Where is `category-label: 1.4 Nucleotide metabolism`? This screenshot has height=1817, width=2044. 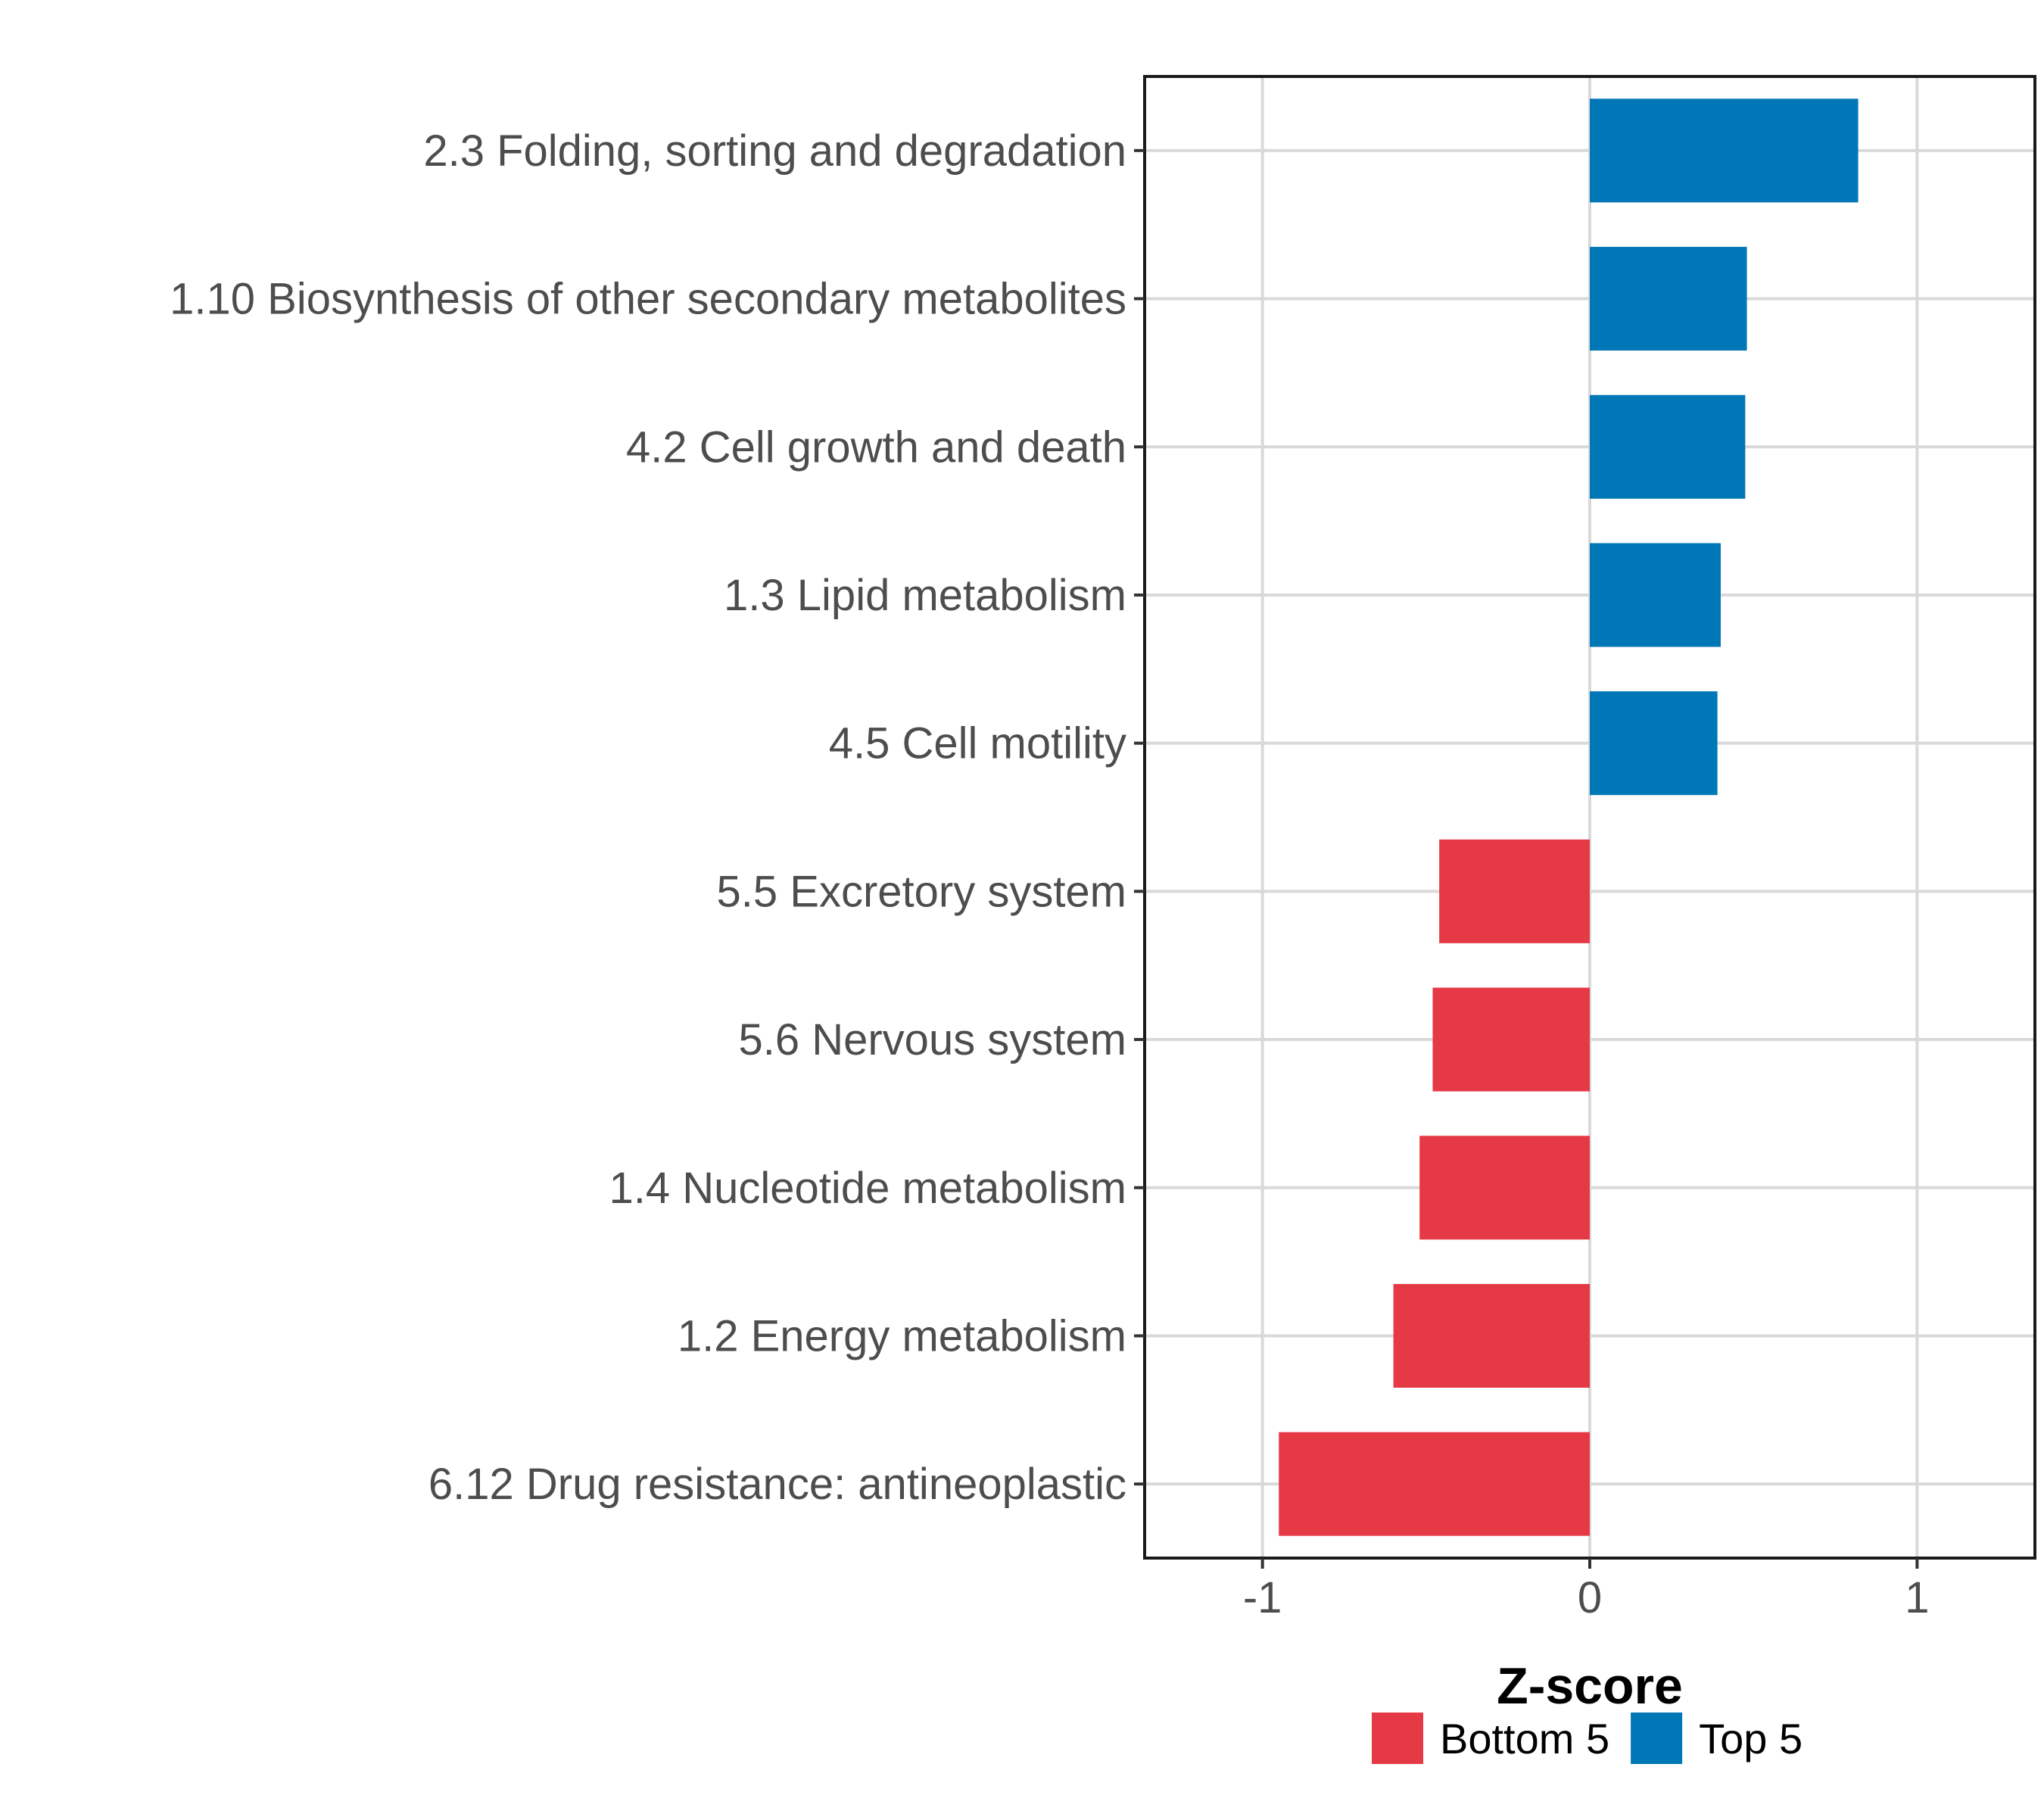
category-label: 1.4 Nucleotide metabolism is located at coordinates (867, 1188).